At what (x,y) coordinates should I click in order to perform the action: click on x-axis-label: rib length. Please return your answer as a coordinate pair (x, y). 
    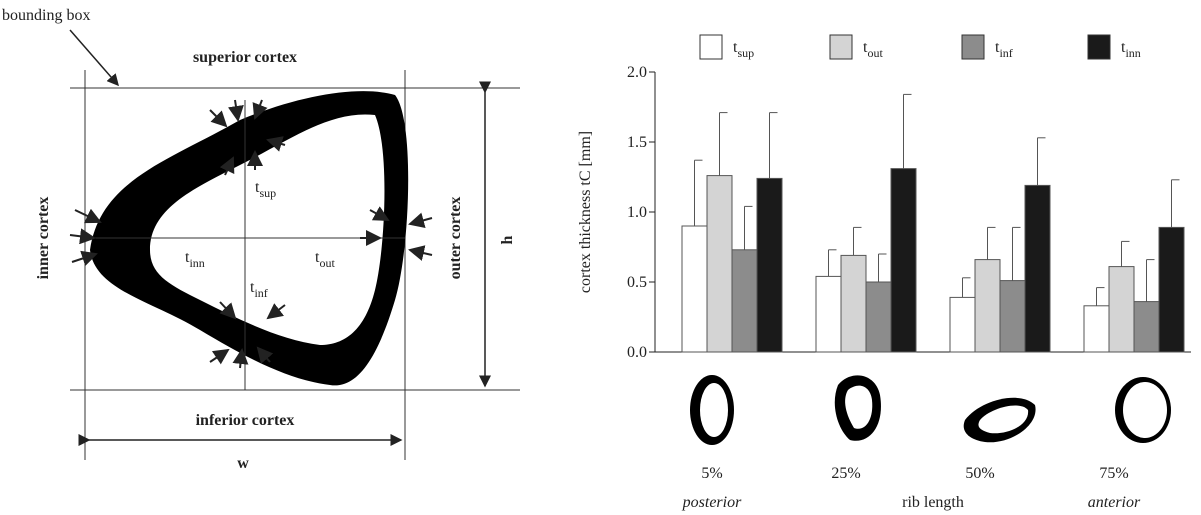
    Looking at the image, I should click on (933, 502).